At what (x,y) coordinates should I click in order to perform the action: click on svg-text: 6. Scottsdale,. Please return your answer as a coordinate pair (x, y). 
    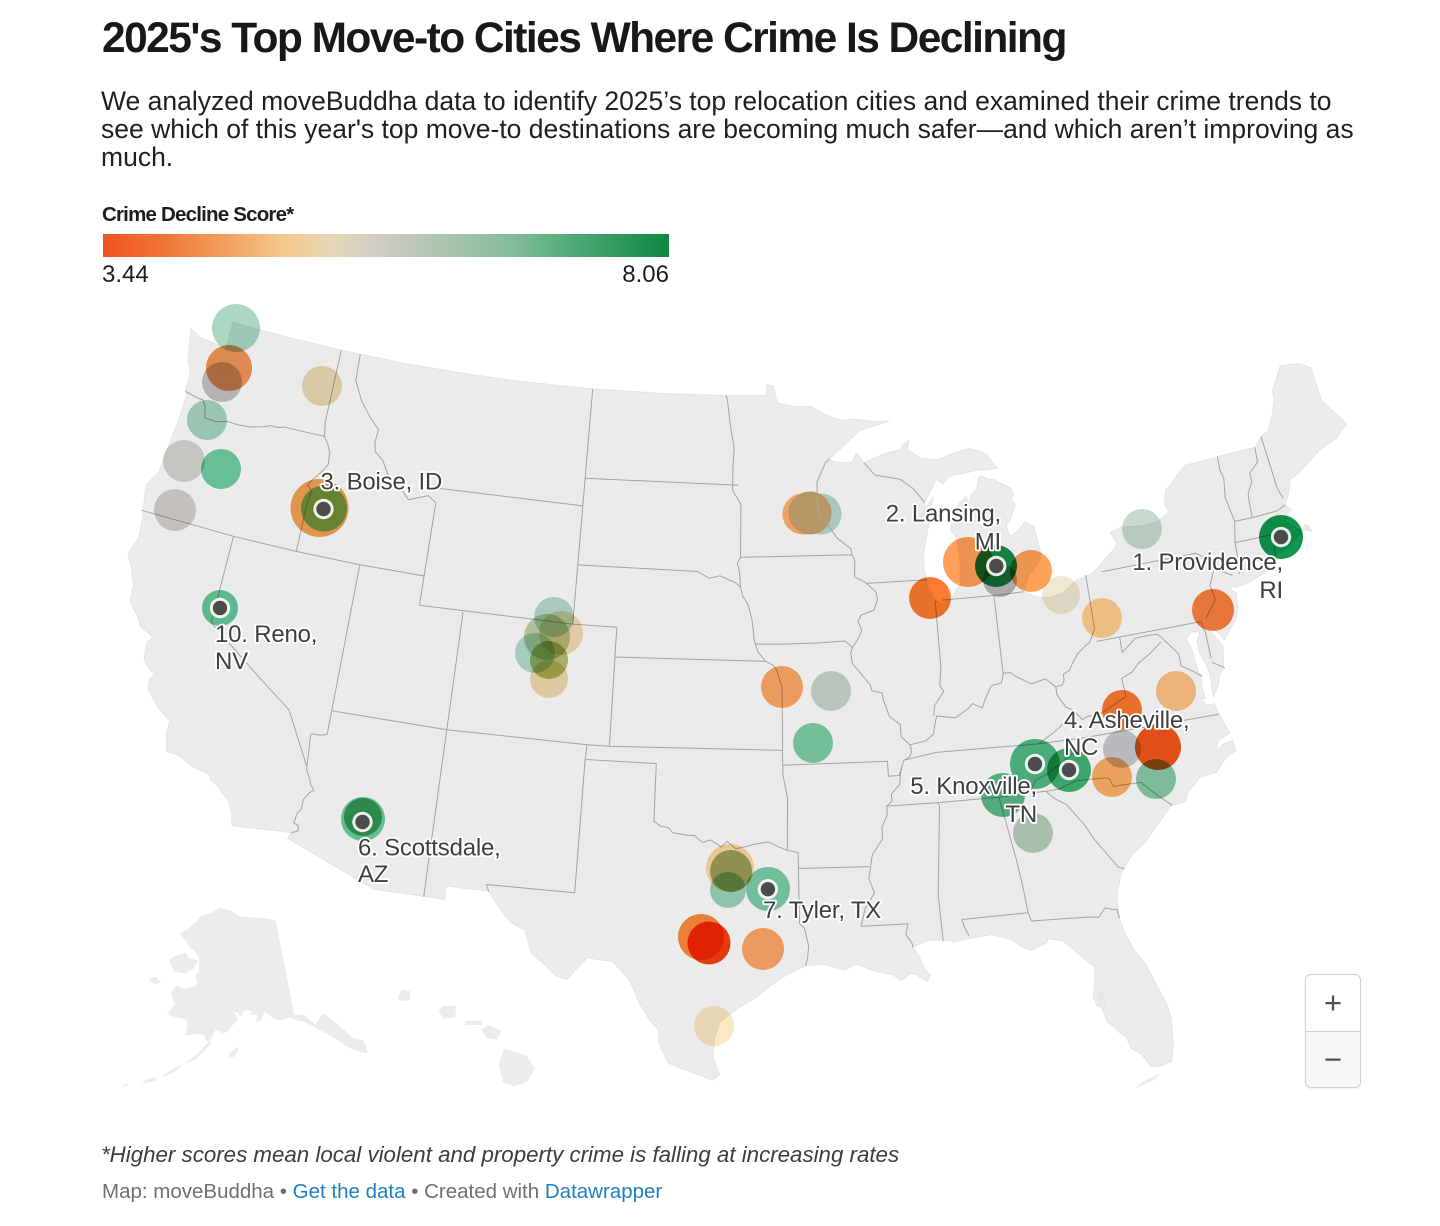
    Looking at the image, I should click on (429, 848).